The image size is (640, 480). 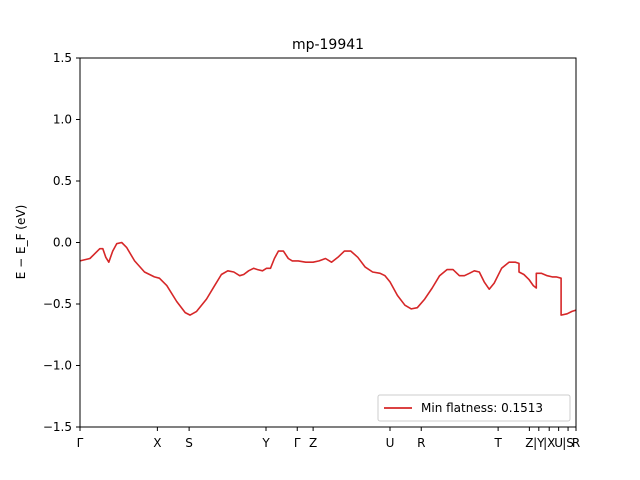 I want to click on x-tick-label-12: U, so click(x=558, y=443).